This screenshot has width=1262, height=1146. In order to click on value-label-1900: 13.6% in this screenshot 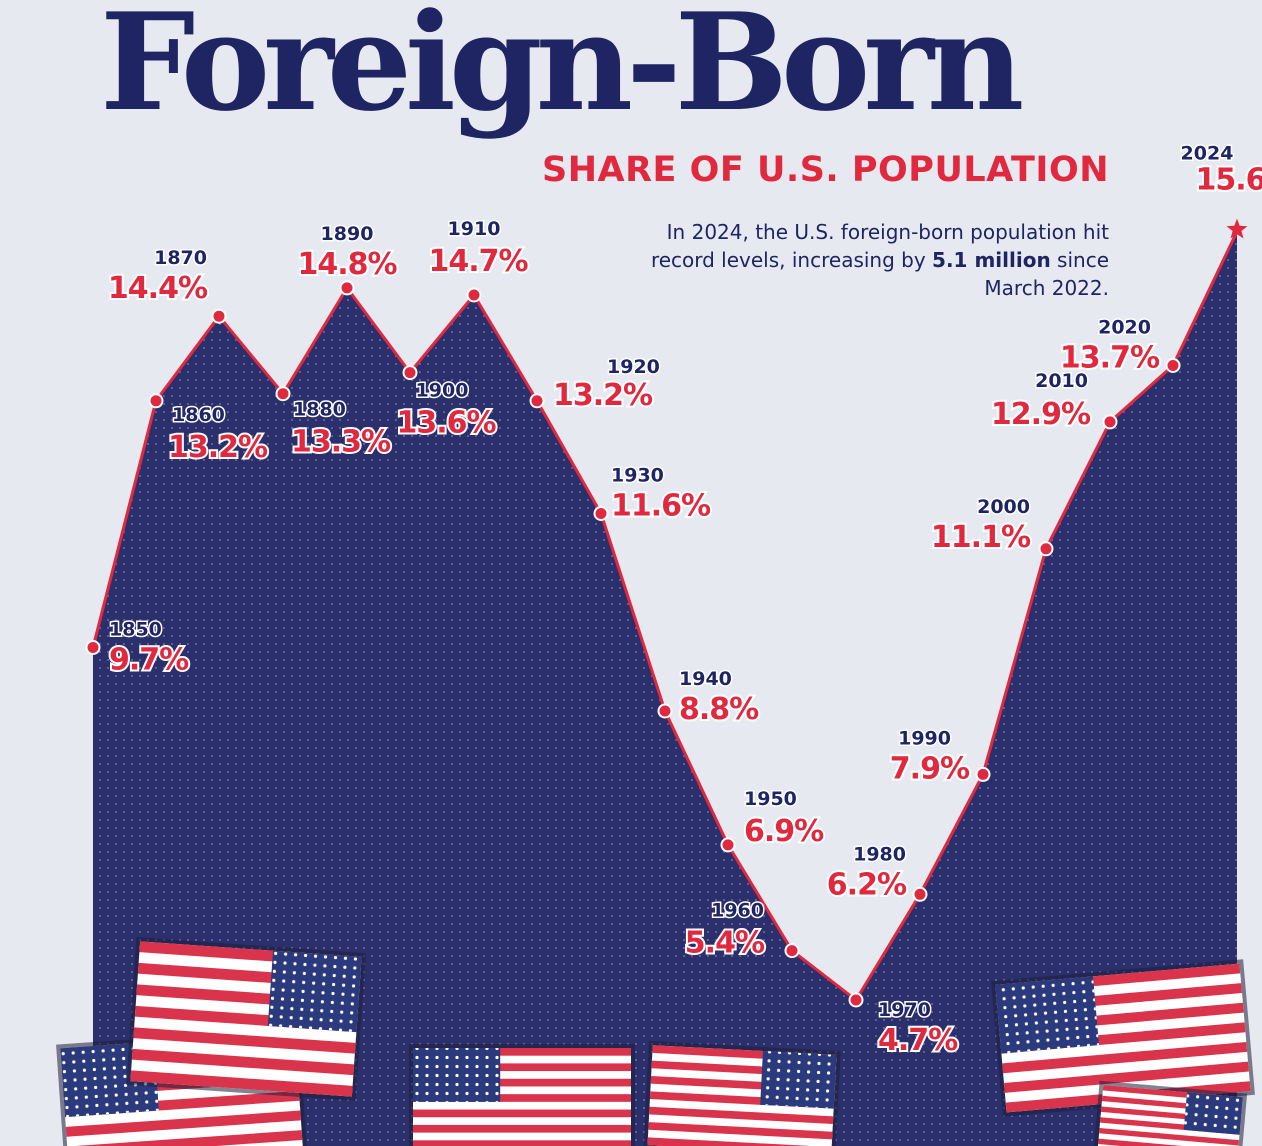, I will do `click(446, 423)`.